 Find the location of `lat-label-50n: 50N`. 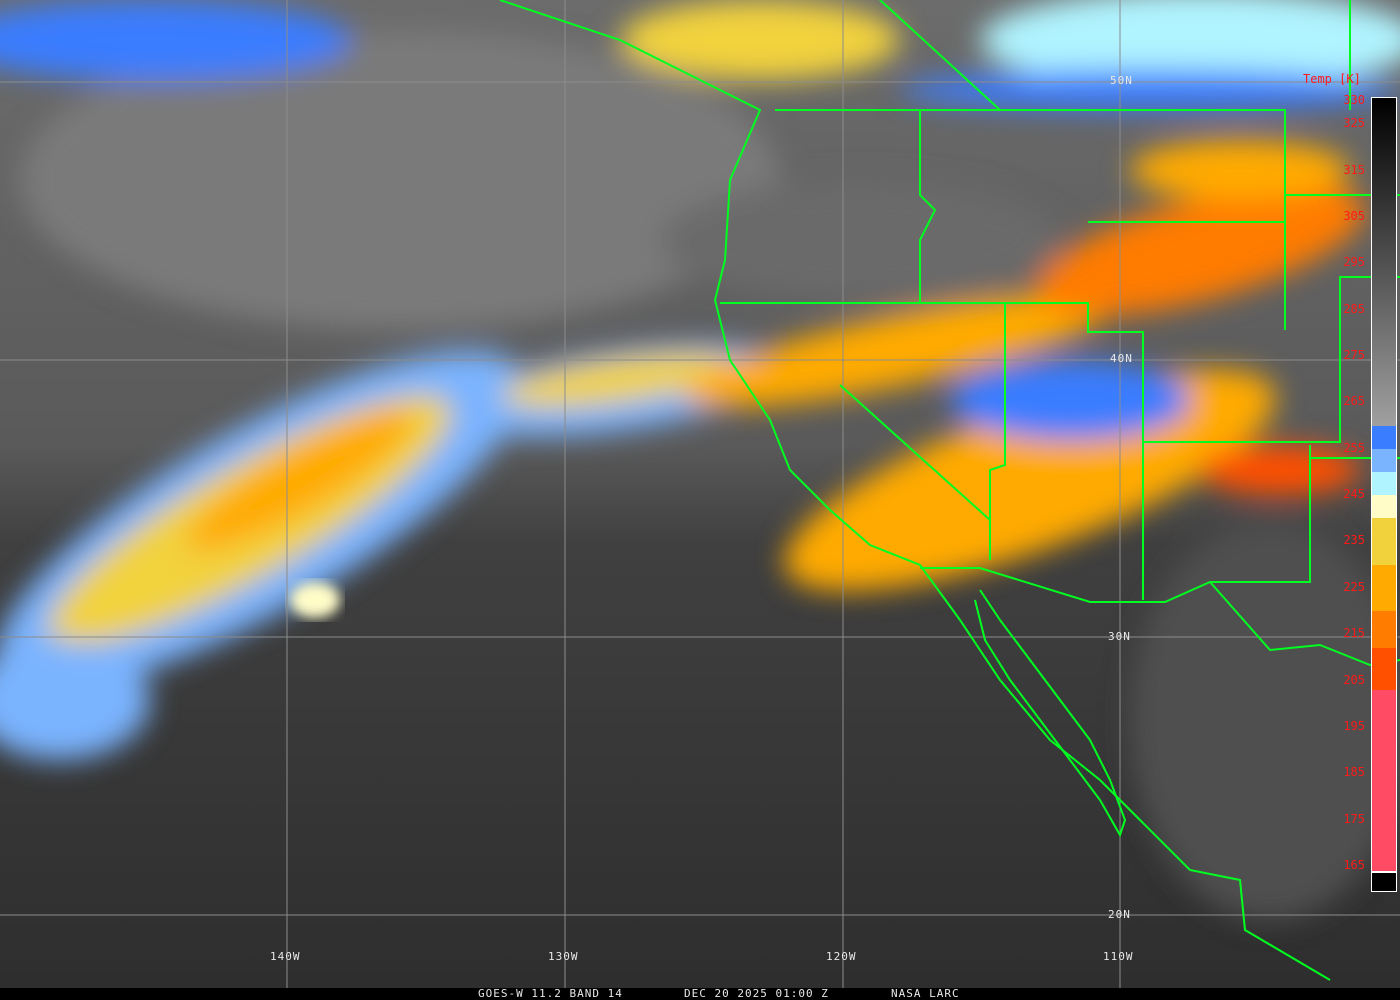

lat-label-50n: 50N is located at coordinates (1121, 80).